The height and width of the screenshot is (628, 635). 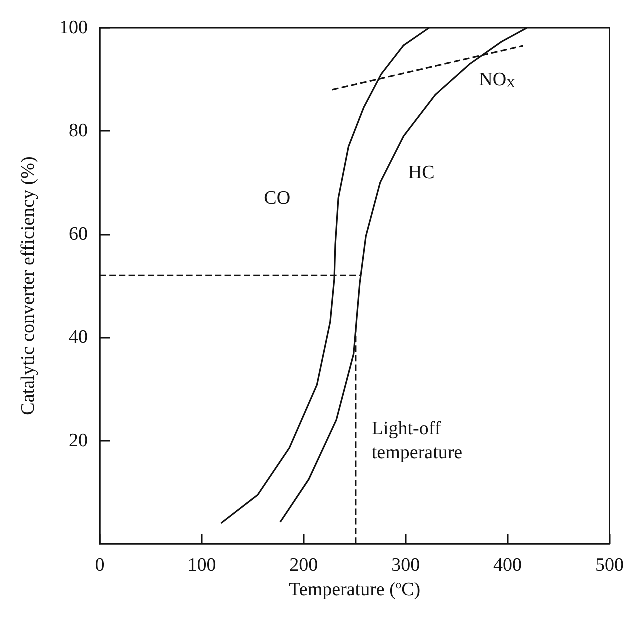 What do you see at coordinates (100, 565) in the screenshot?
I see `x-tick-label: 0` at bounding box center [100, 565].